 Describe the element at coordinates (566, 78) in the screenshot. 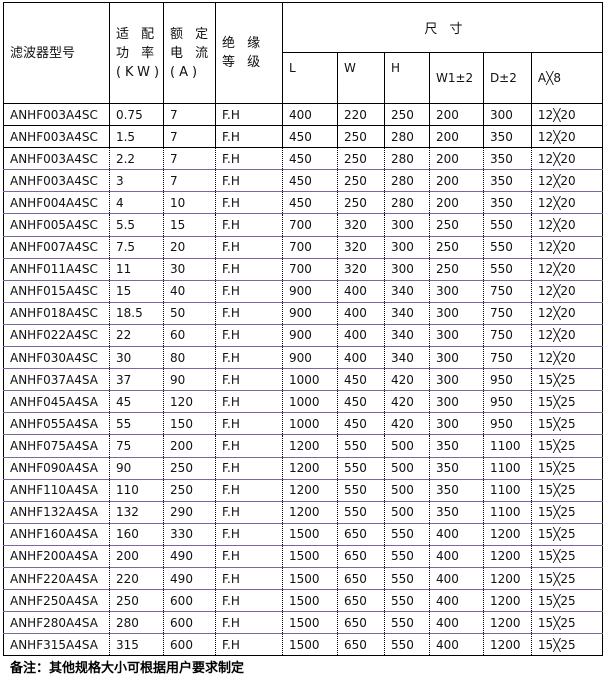

I see `header-A: A╳8` at that location.